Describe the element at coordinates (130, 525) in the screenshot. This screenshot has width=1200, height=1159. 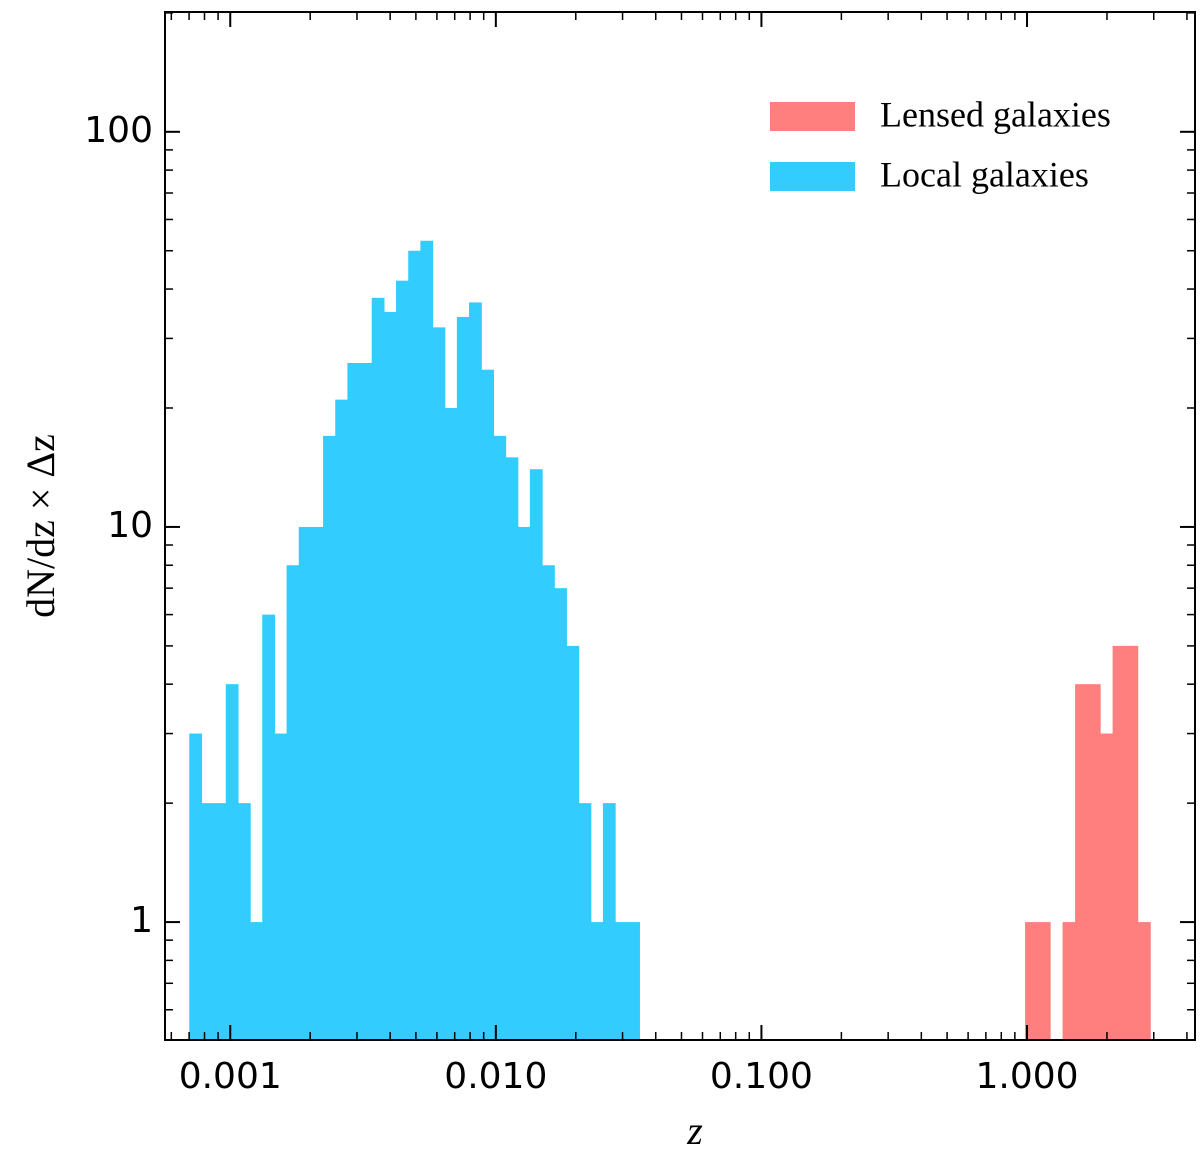
I see `y-tick-label: 10` at that location.